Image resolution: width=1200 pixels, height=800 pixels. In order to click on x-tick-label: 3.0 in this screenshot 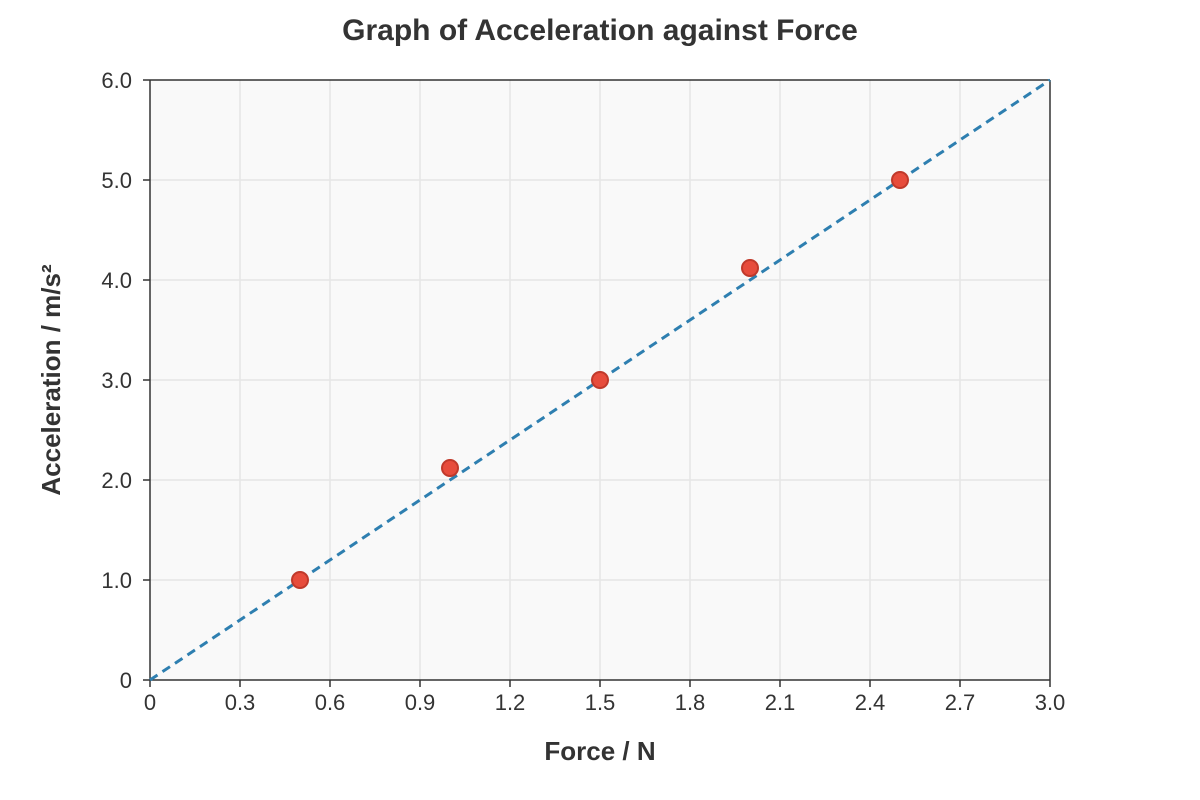, I will do `click(1050, 702)`.